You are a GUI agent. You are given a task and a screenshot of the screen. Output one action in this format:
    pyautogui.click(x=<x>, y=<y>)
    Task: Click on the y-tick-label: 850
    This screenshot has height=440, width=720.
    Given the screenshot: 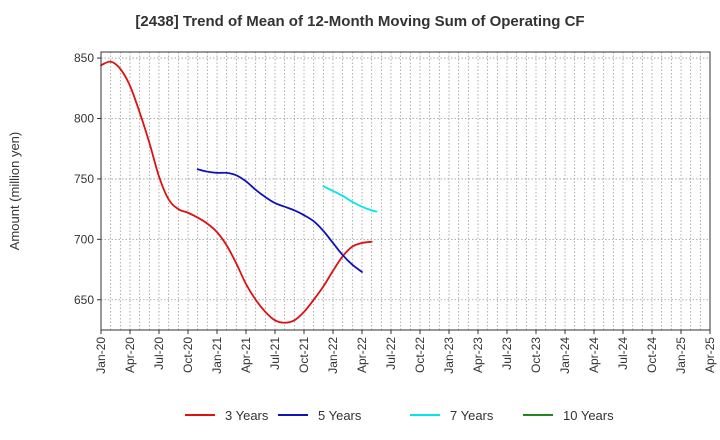 What is the action you would take?
    pyautogui.click(x=84, y=58)
    